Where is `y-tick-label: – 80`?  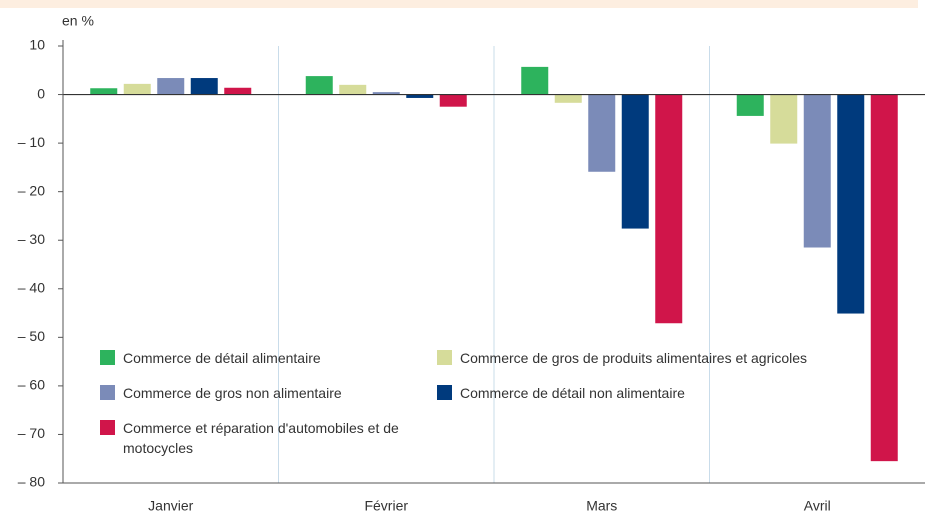 y-tick-label: – 80 is located at coordinates (31, 482).